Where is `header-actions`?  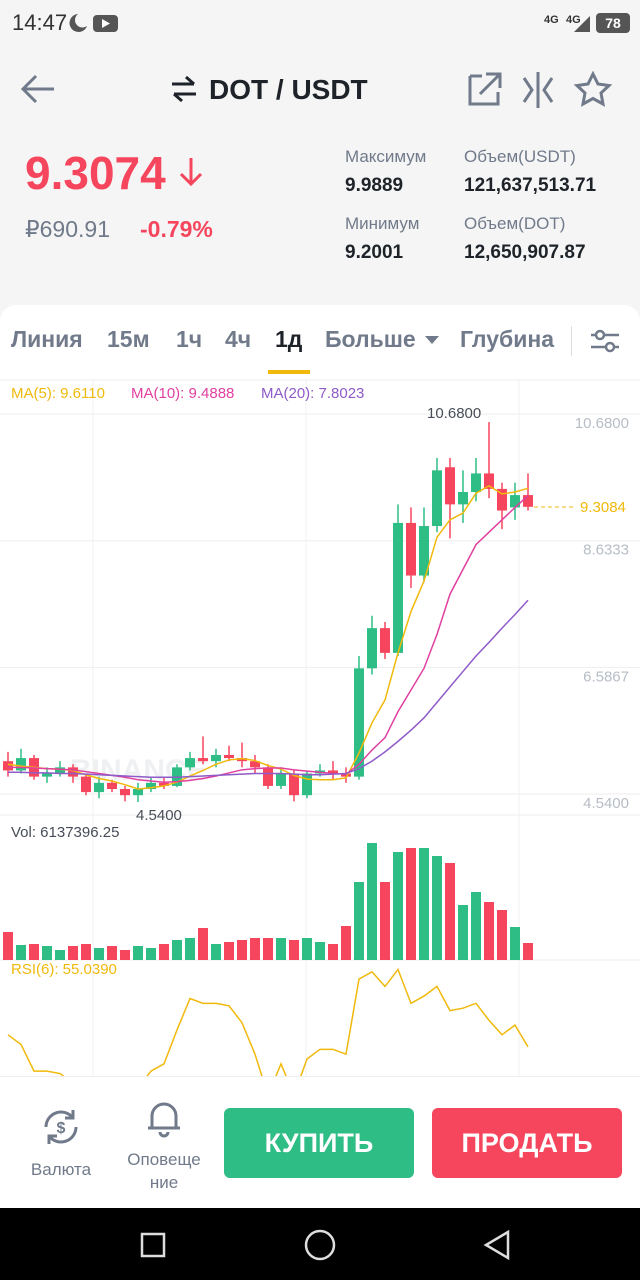
header-actions is located at coordinates (551, 90).